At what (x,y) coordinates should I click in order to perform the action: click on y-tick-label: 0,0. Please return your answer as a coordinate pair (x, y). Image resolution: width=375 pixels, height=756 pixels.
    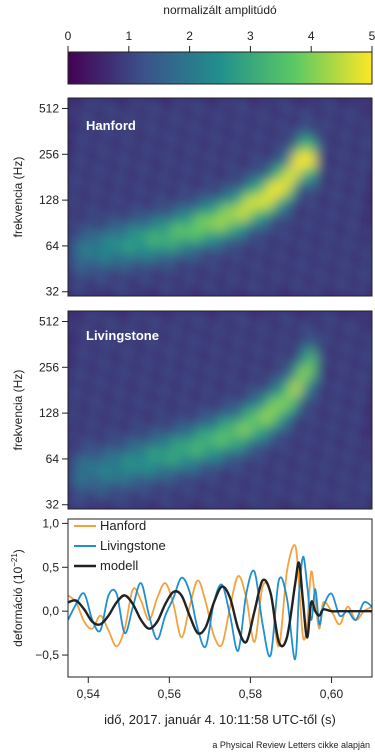
    Looking at the image, I should click on (50, 611).